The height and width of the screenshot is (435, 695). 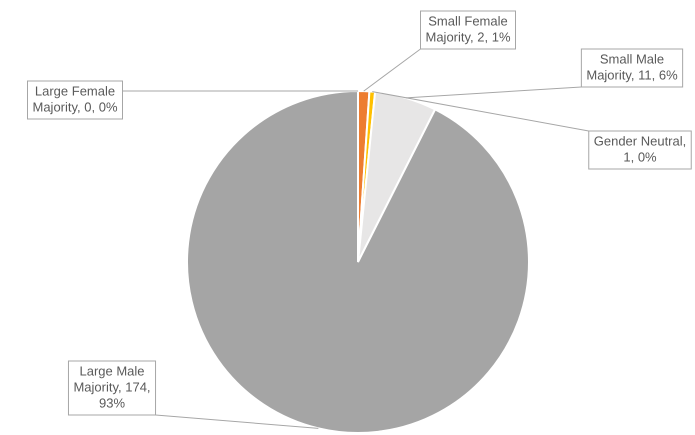 I want to click on slice-label: Small Female Majority, 2, 1%, so click(x=468, y=29).